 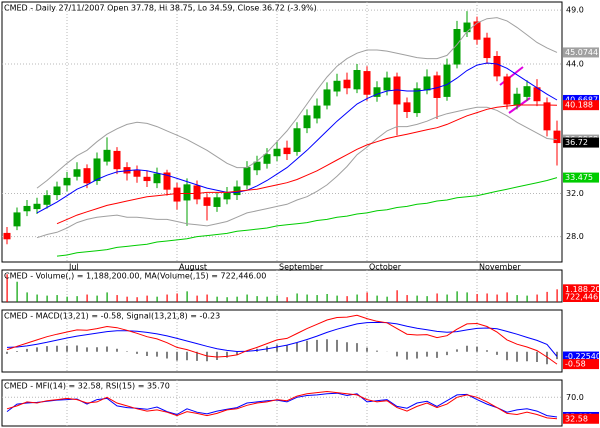 I want to click on macd-line-last-label-box, so click(x=581, y=356).